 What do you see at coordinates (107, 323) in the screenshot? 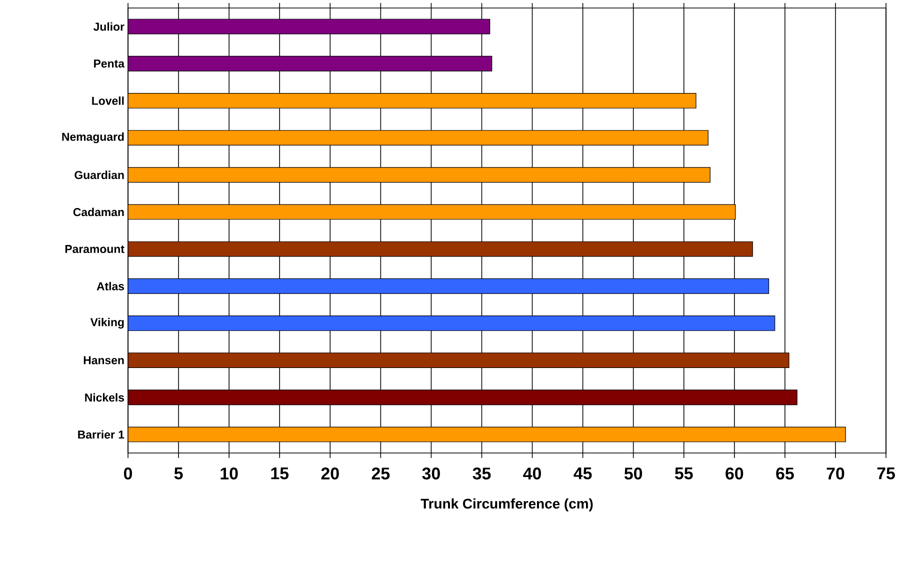
I see `y-tick-label: Viking` at bounding box center [107, 323].